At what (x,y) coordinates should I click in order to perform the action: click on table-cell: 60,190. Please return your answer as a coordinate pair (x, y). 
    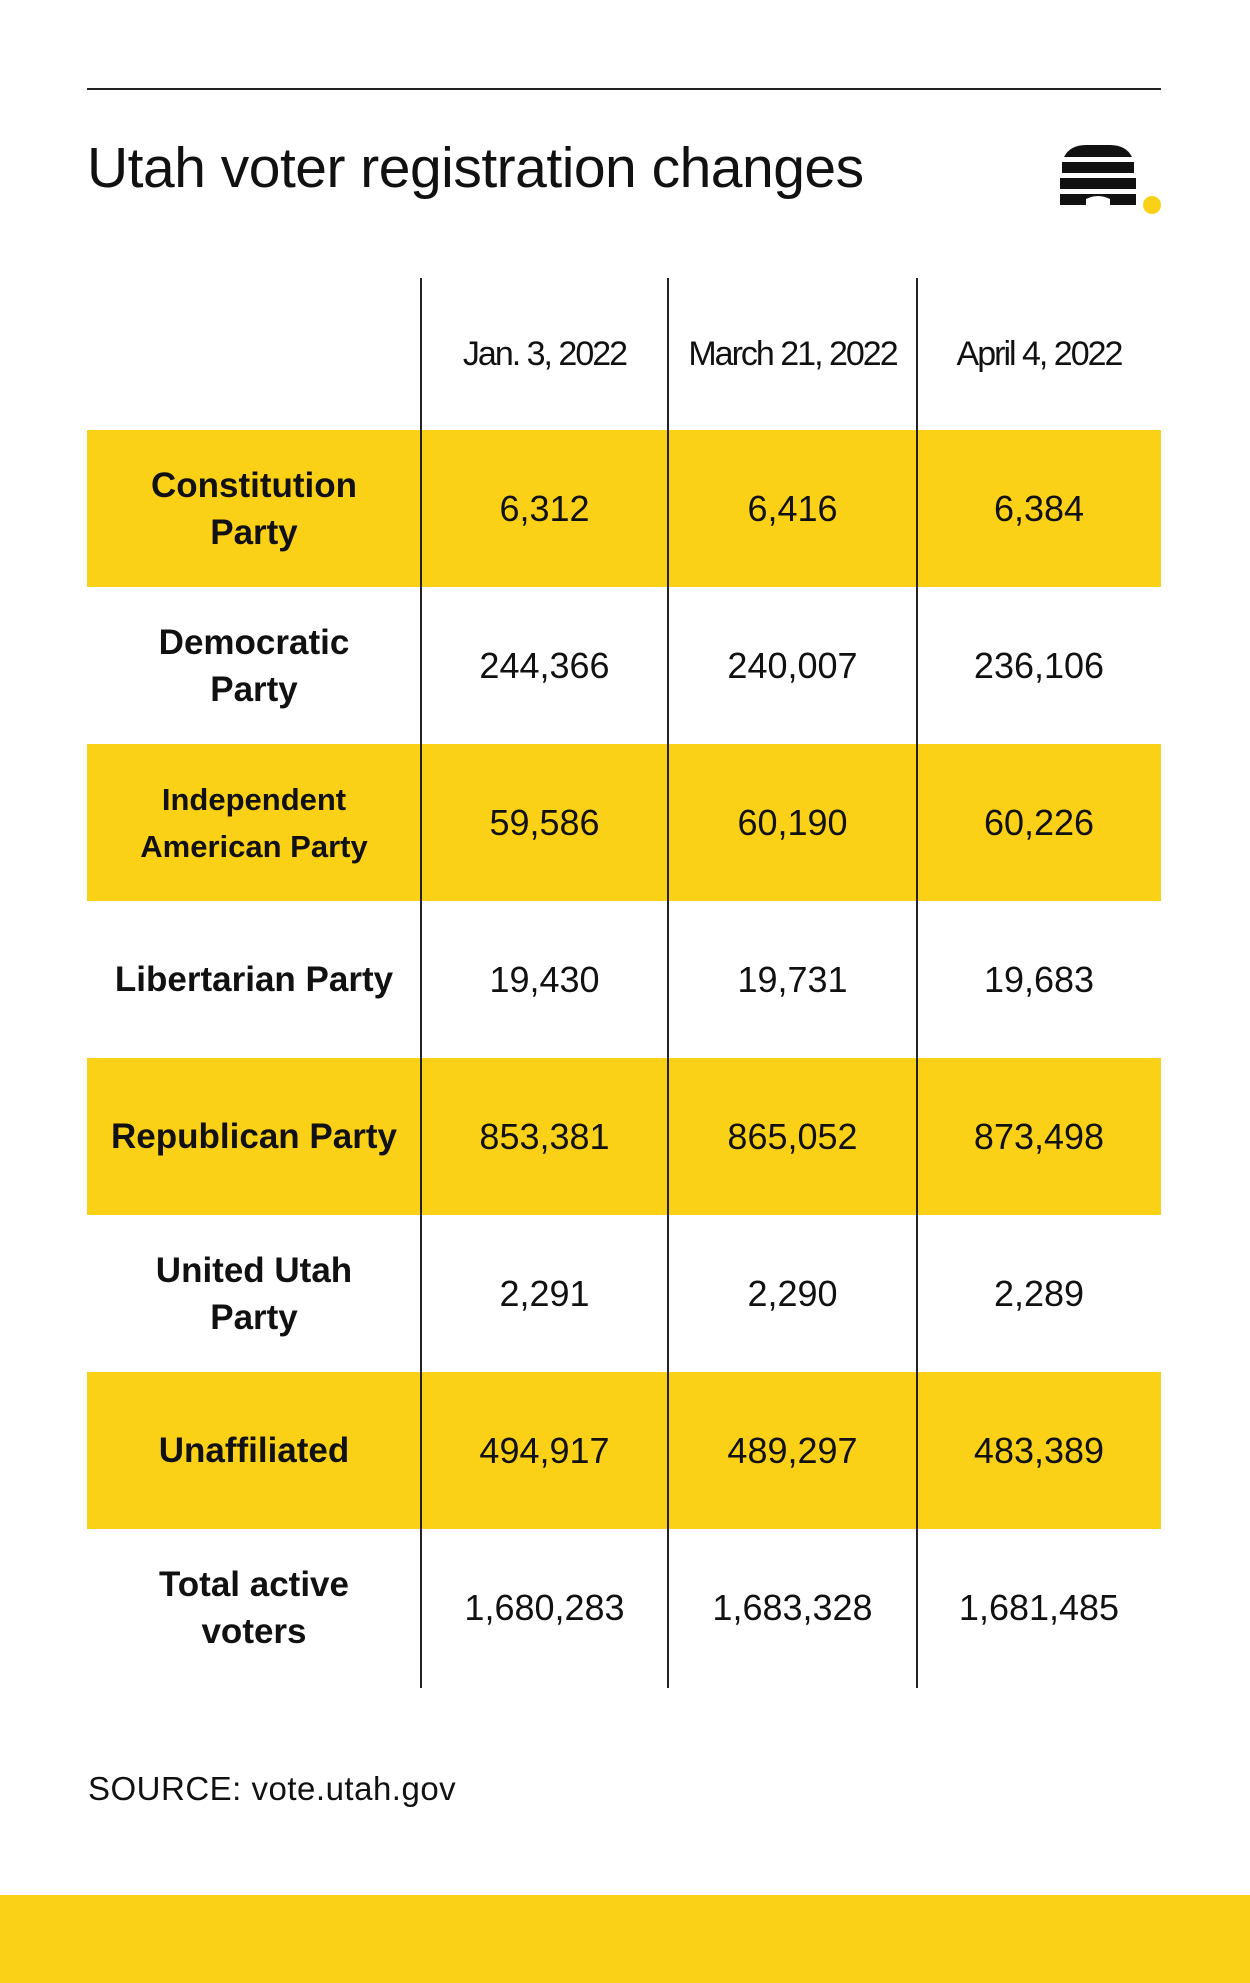
    Looking at the image, I should click on (792, 822).